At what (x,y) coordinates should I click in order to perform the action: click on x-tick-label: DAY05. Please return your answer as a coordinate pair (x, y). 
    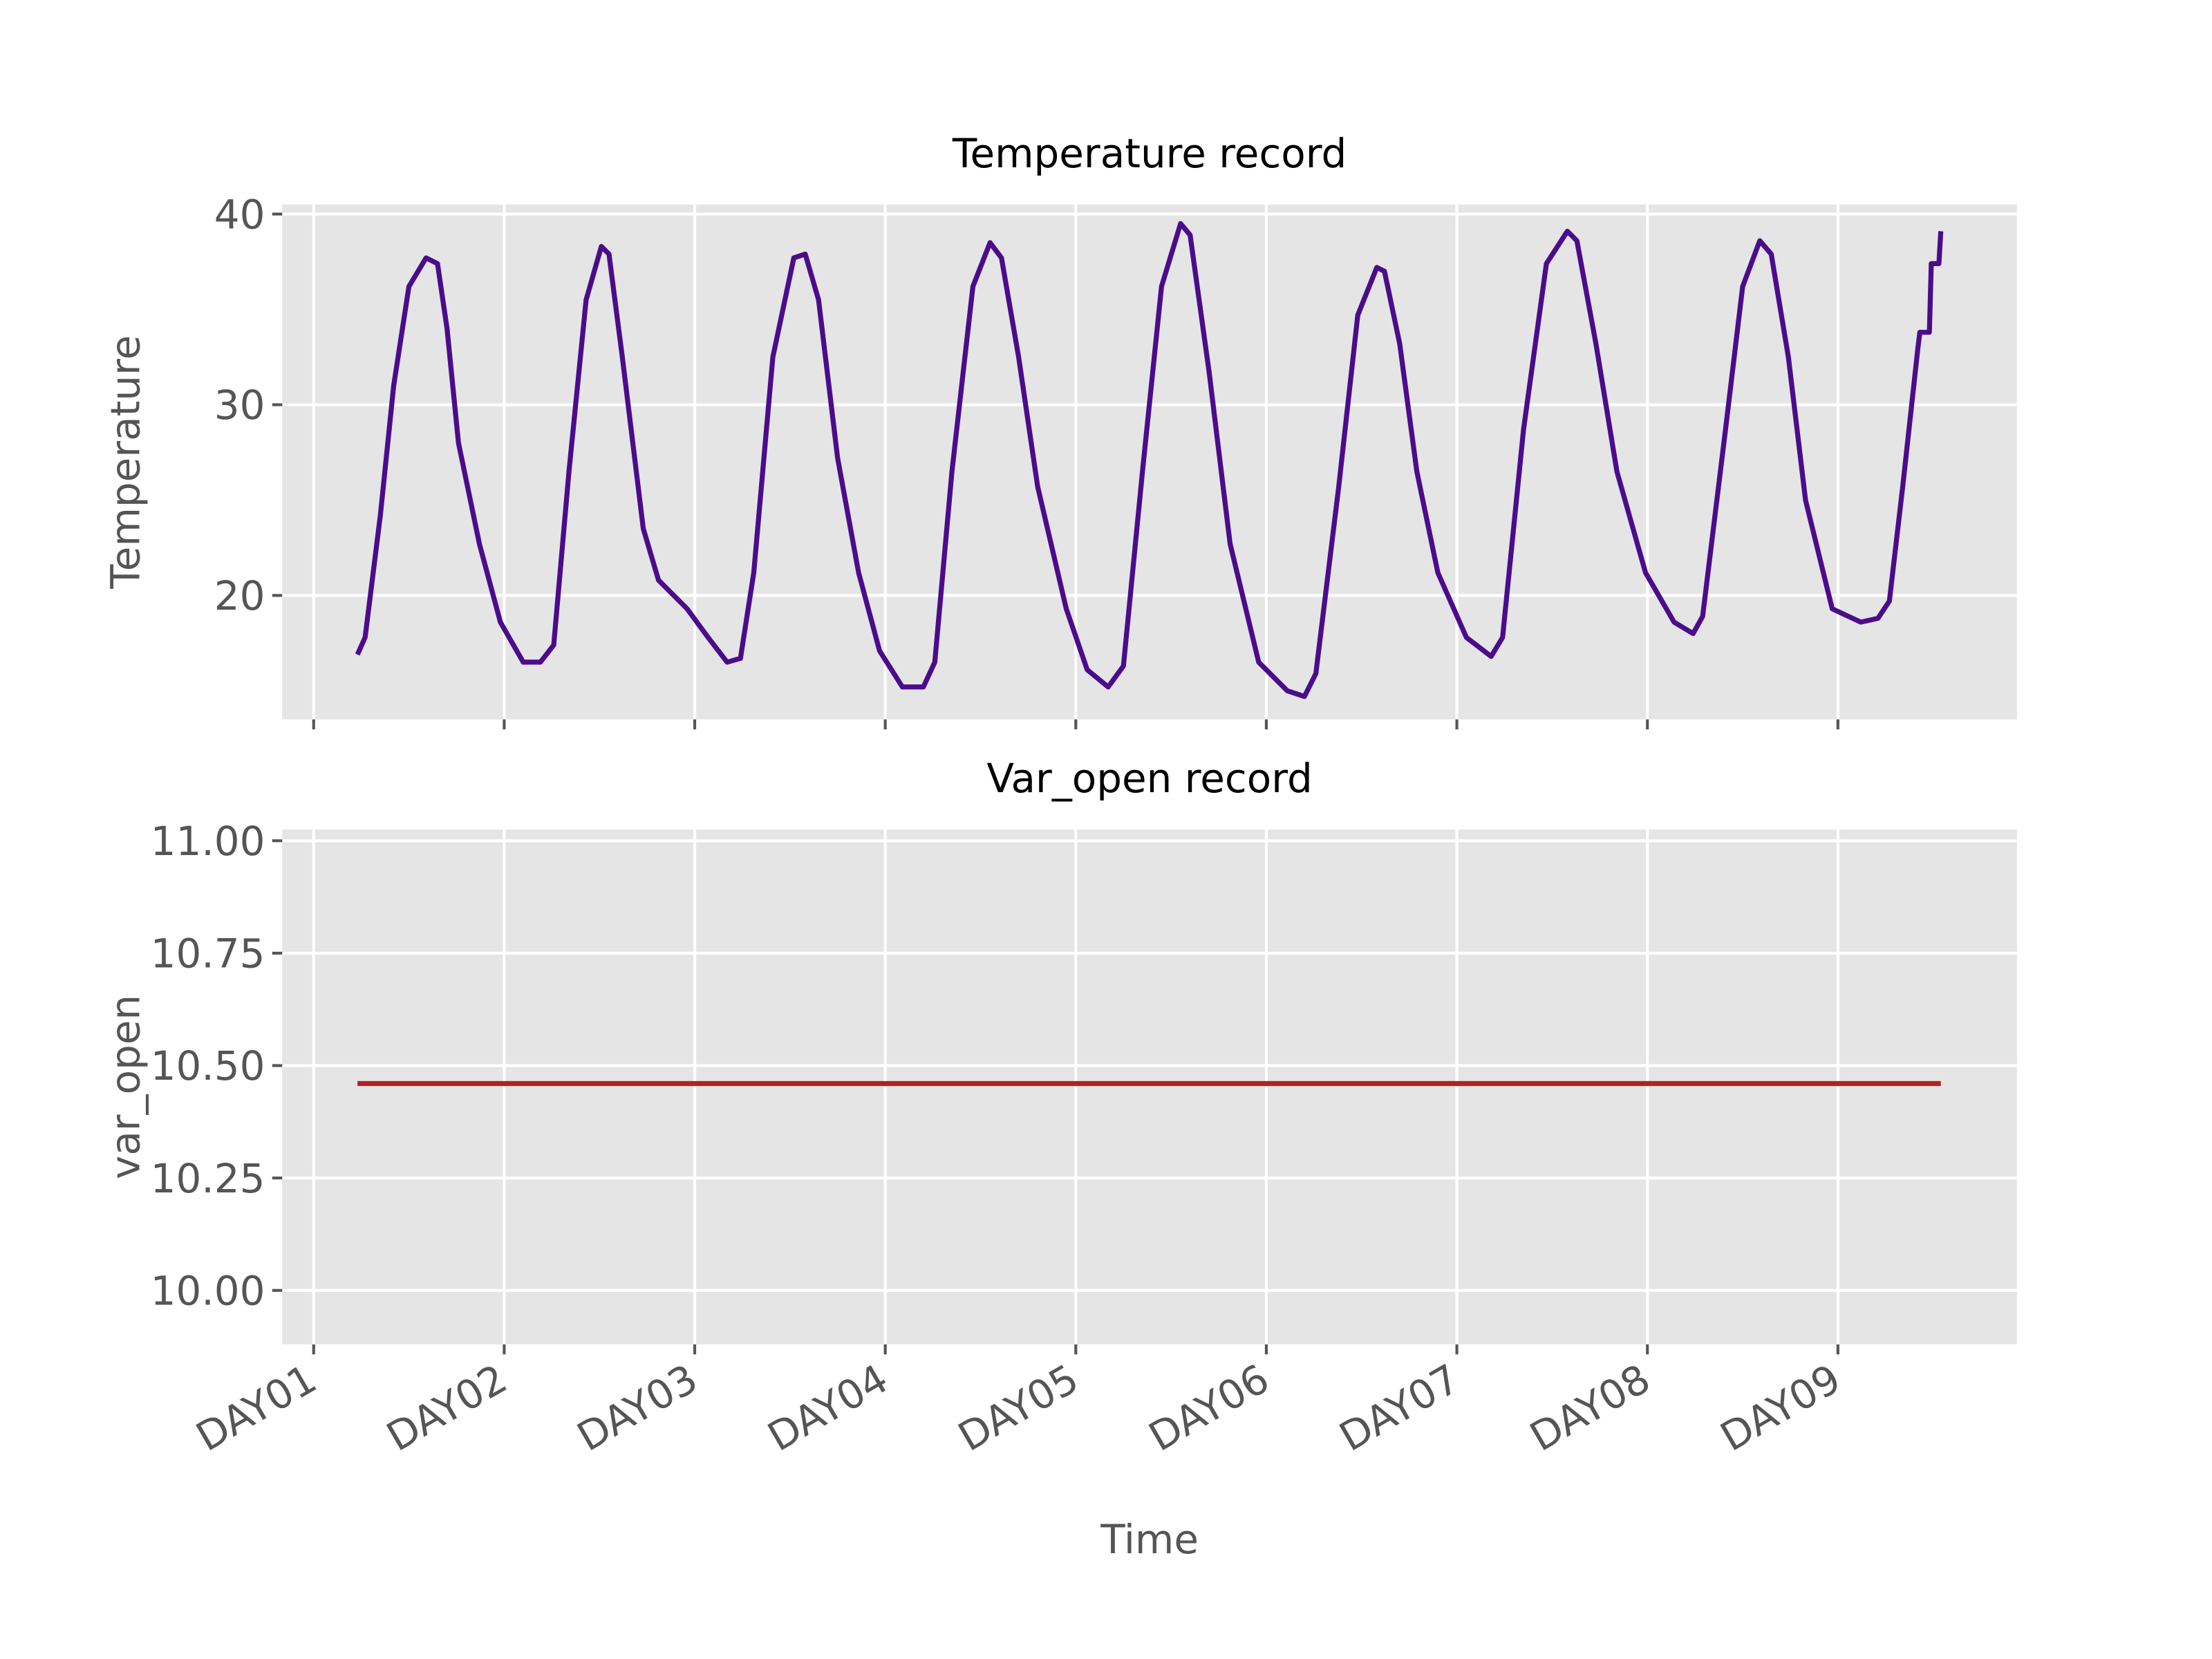
    Looking at the image, I should click on (1018, 1408).